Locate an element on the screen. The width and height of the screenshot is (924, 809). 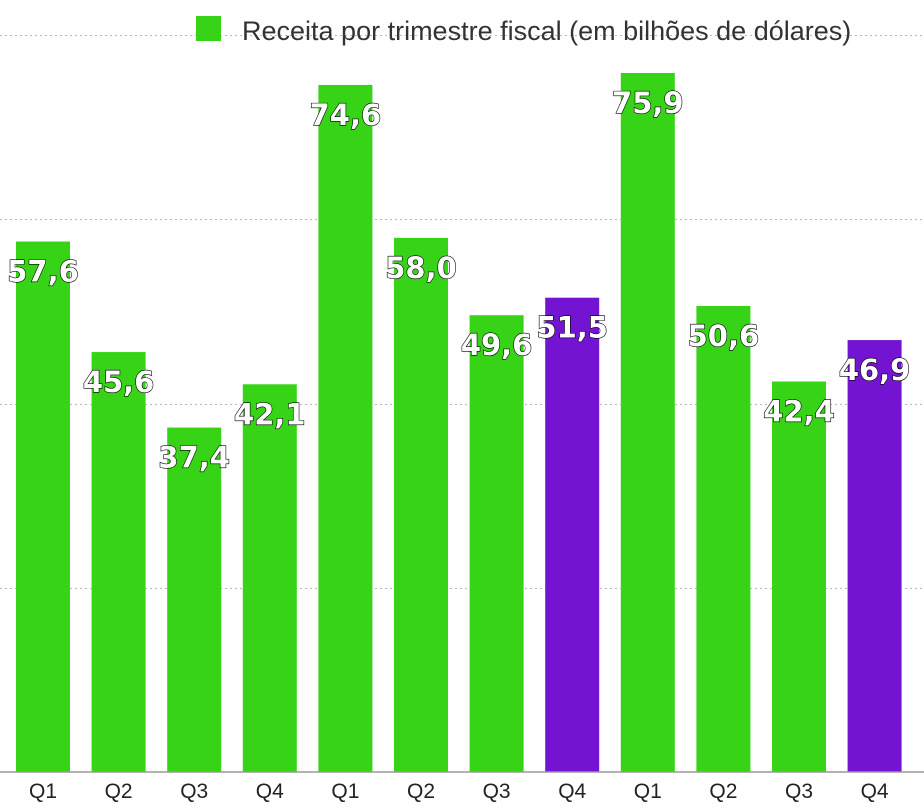
value-label-10: 50,6 is located at coordinates (724, 336).